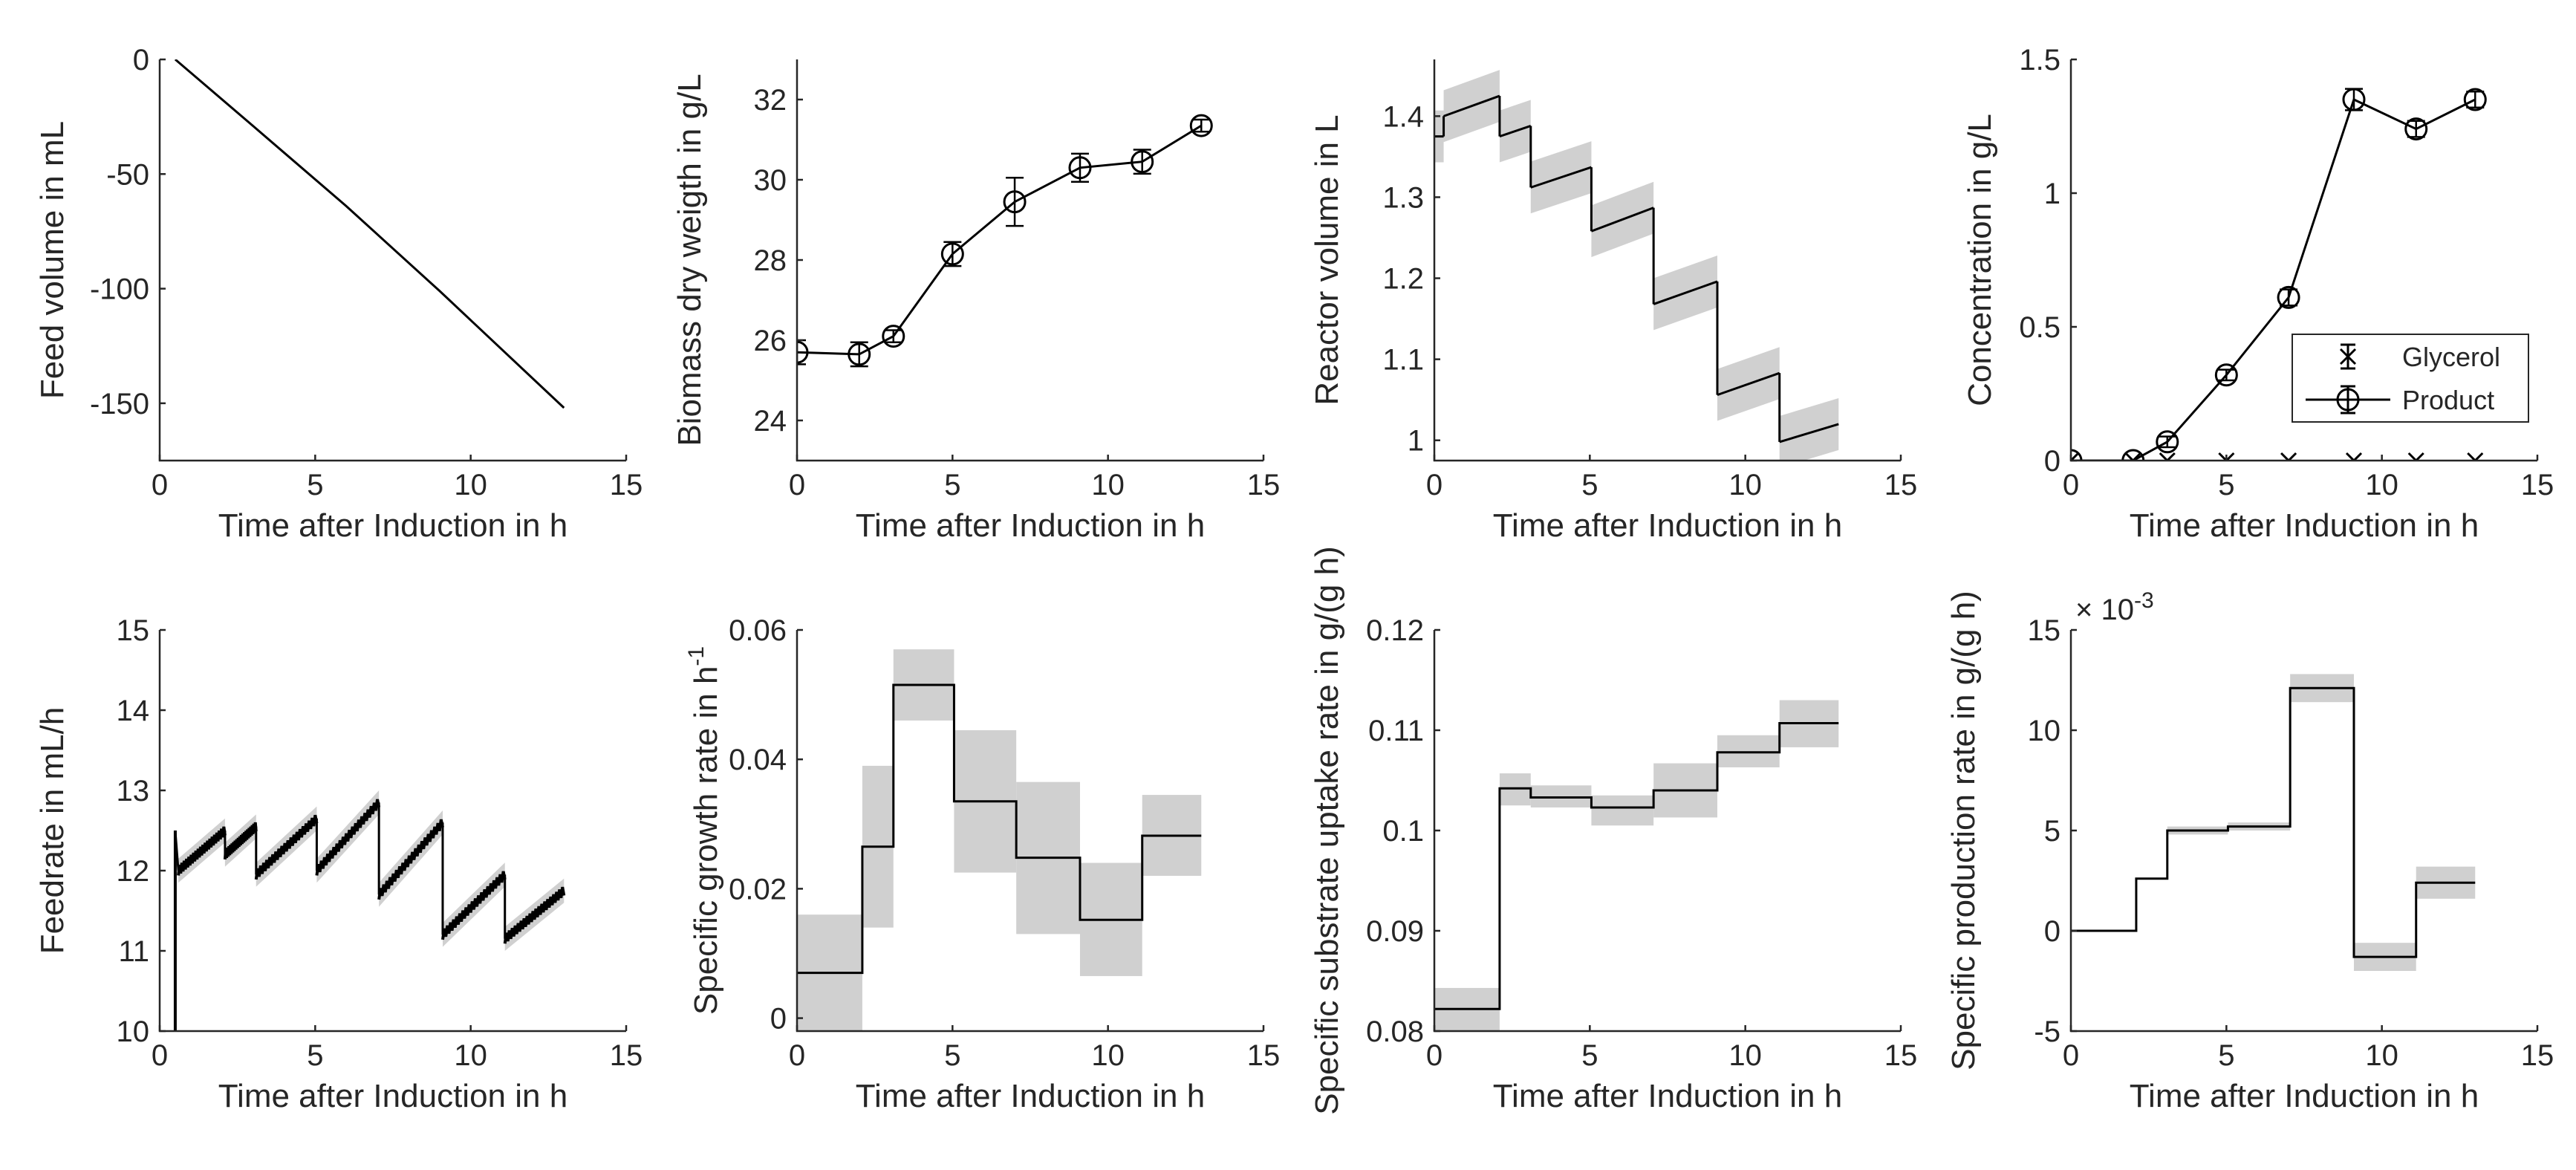 The width and height of the screenshot is (2576, 1170). I want to click on y-tick-label: 1, so click(1416, 441).